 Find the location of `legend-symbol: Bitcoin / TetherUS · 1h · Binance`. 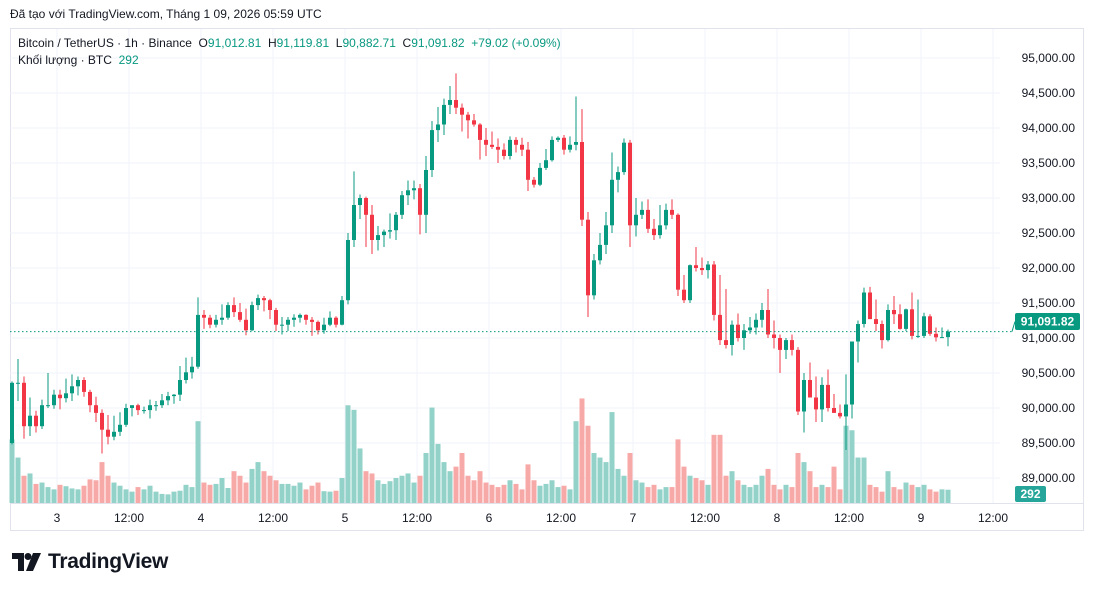

legend-symbol: Bitcoin / TetherUS · 1h · Binance is located at coordinates (105, 43).